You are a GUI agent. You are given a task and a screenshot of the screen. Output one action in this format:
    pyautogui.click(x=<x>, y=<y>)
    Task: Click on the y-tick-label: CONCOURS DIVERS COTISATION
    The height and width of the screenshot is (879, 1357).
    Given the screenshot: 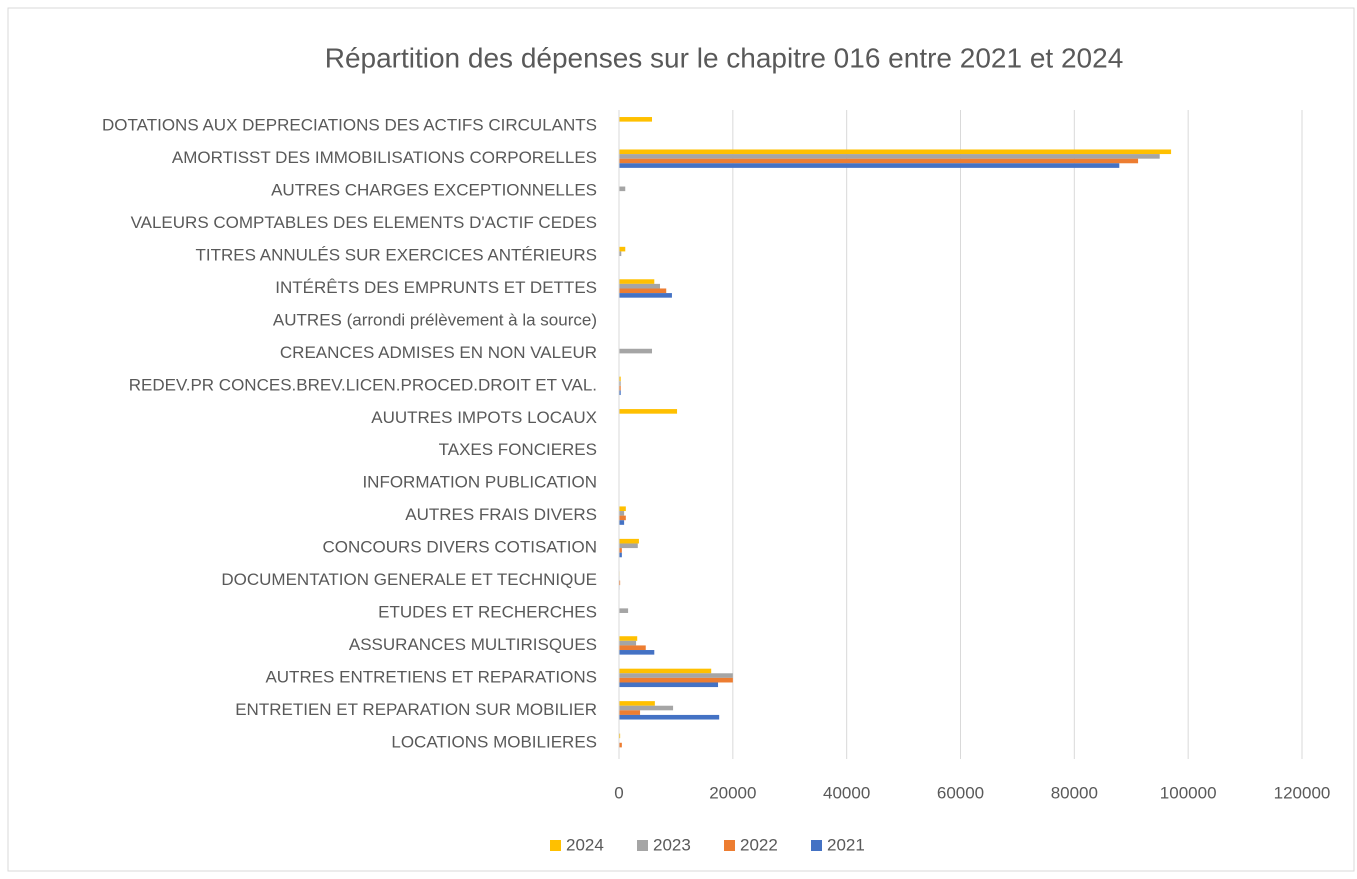 What is the action you would take?
    pyautogui.click(x=459, y=547)
    